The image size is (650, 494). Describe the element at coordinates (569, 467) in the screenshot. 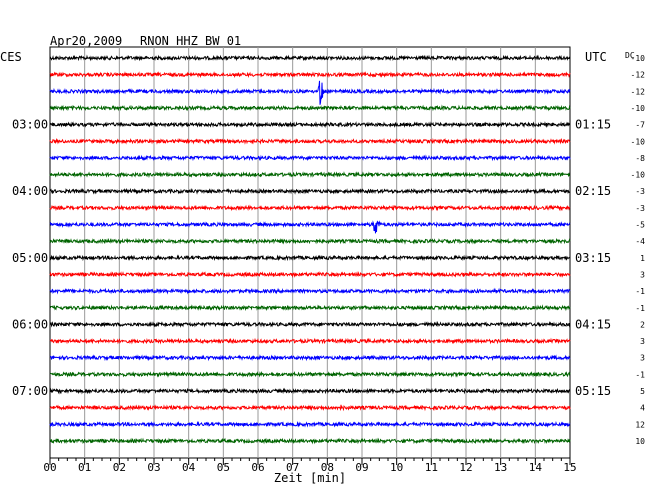

I see `x-tick-label-15: 15` at that location.